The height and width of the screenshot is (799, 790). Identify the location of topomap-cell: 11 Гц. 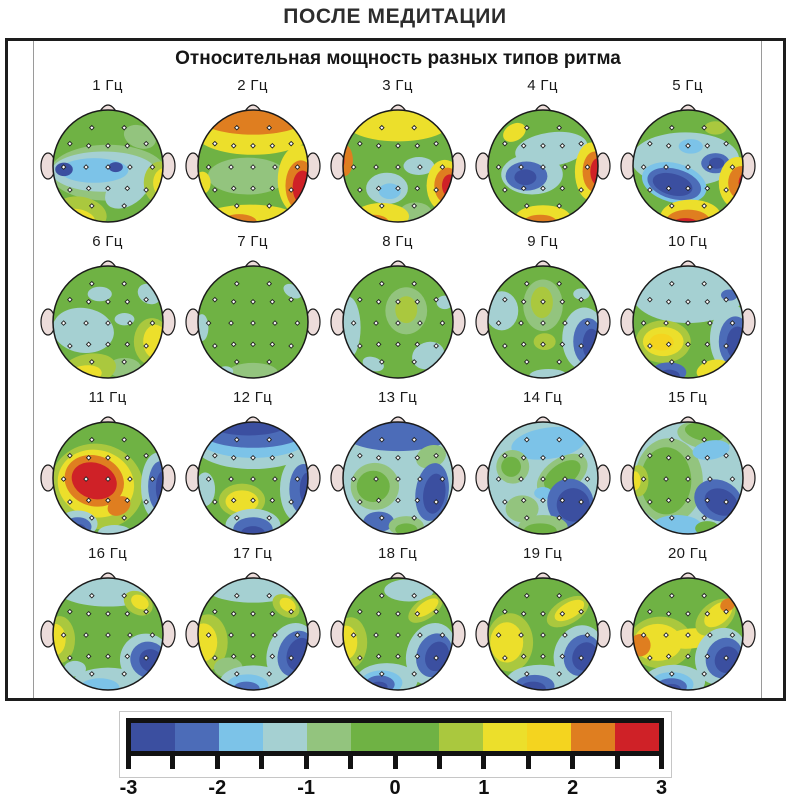
(107, 466).